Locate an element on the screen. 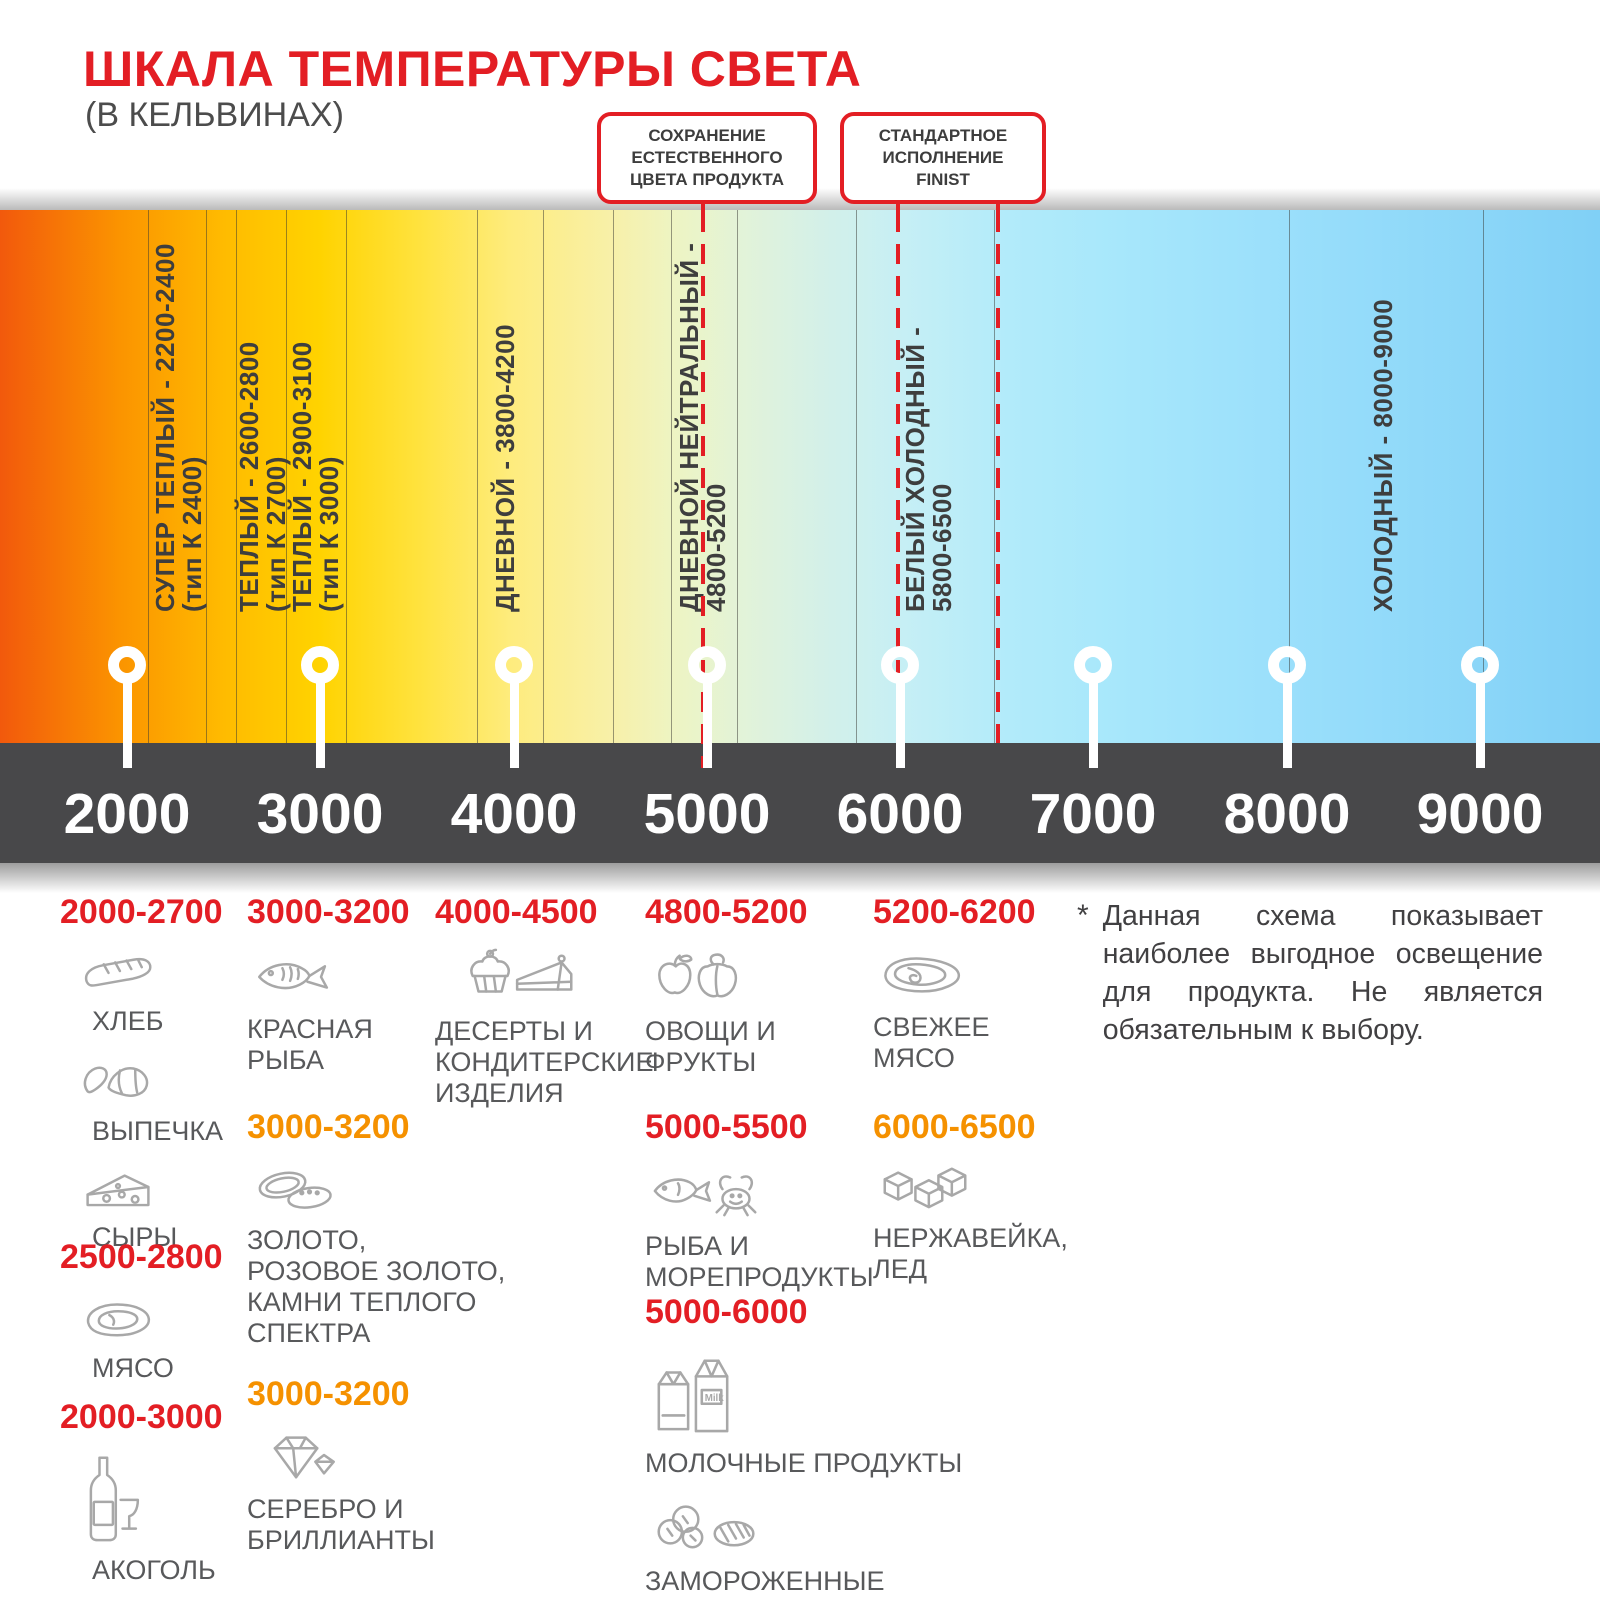  frozen-food-icon is located at coordinates (806, 1527).